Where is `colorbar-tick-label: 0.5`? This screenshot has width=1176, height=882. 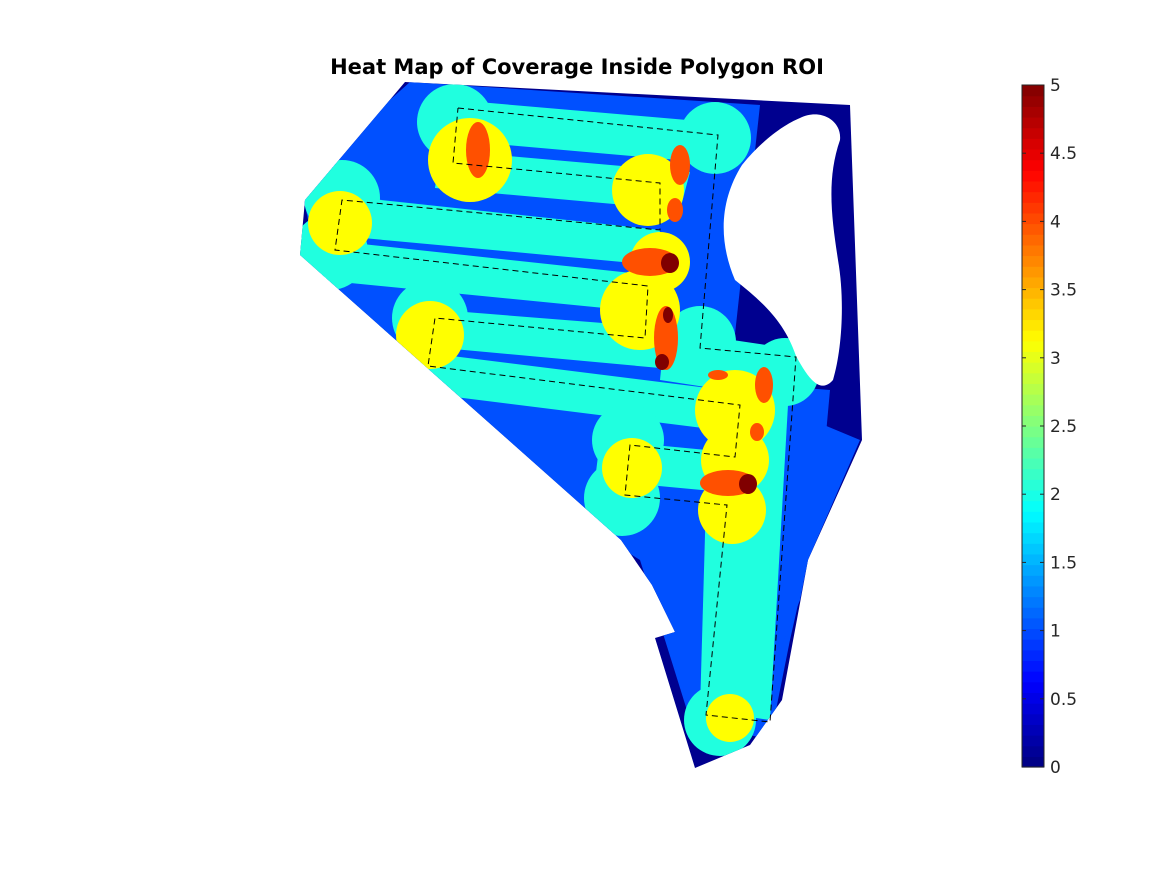 colorbar-tick-label: 0.5 is located at coordinates (1063, 700).